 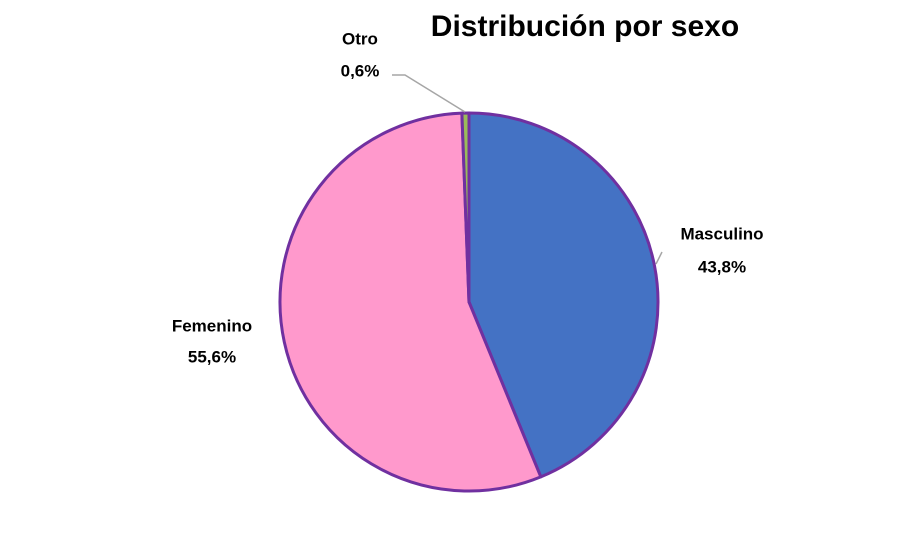 What do you see at coordinates (212, 325) in the screenshot?
I see `slice-label: Femenino` at bounding box center [212, 325].